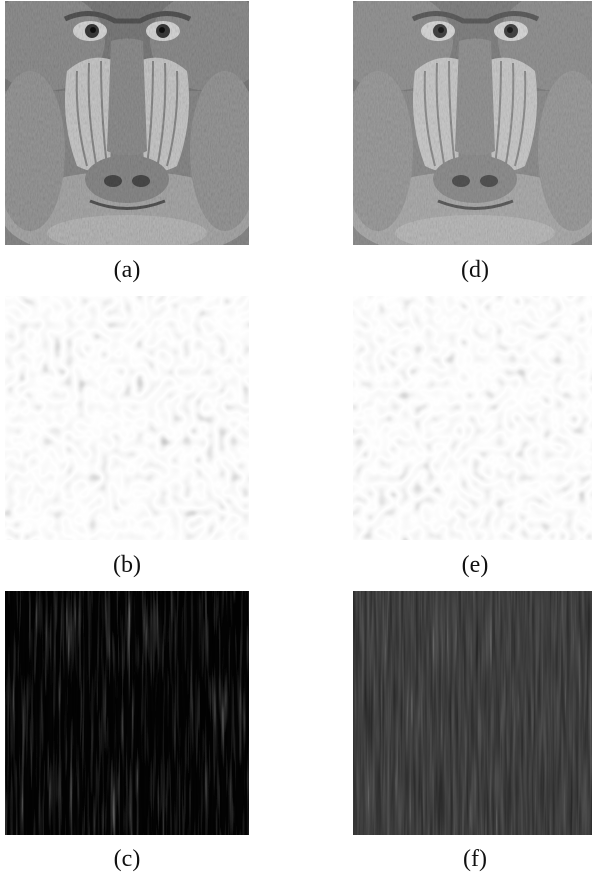 The image size is (592, 873). I want to click on panel-a-image, so click(127, 123).